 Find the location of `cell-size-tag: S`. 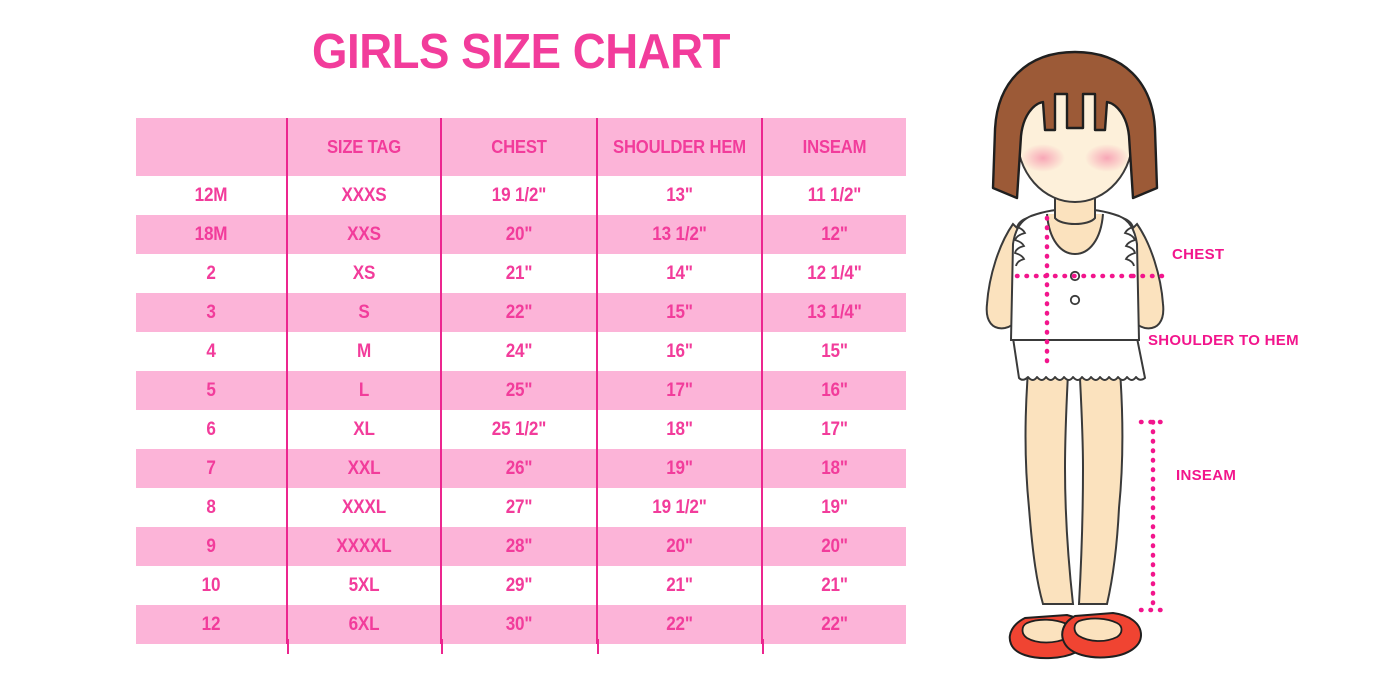

cell-size-tag: S is located at coordinates (363, 312).